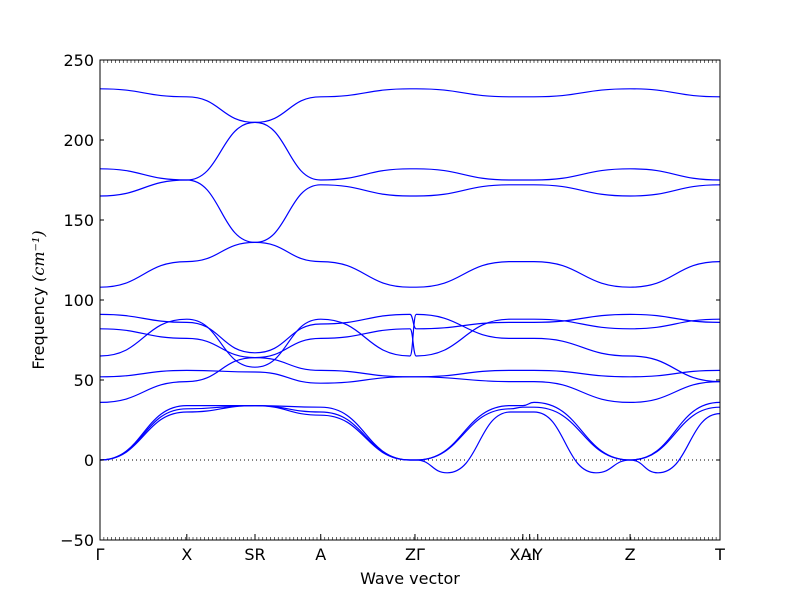 Image resolution: width=800 pixels, height=605 pixels. What do you see at coordinates (415, 554) in the screenshot?
I see `x-tick-label: ZΓ` at bounding box center [415, 554].